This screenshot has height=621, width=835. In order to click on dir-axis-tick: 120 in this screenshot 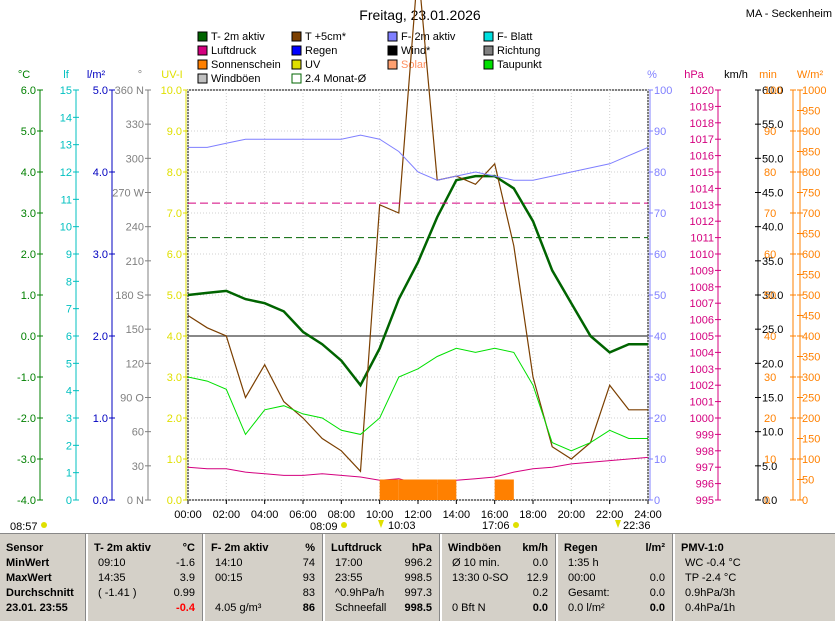, I will do `click(135, 364)`.